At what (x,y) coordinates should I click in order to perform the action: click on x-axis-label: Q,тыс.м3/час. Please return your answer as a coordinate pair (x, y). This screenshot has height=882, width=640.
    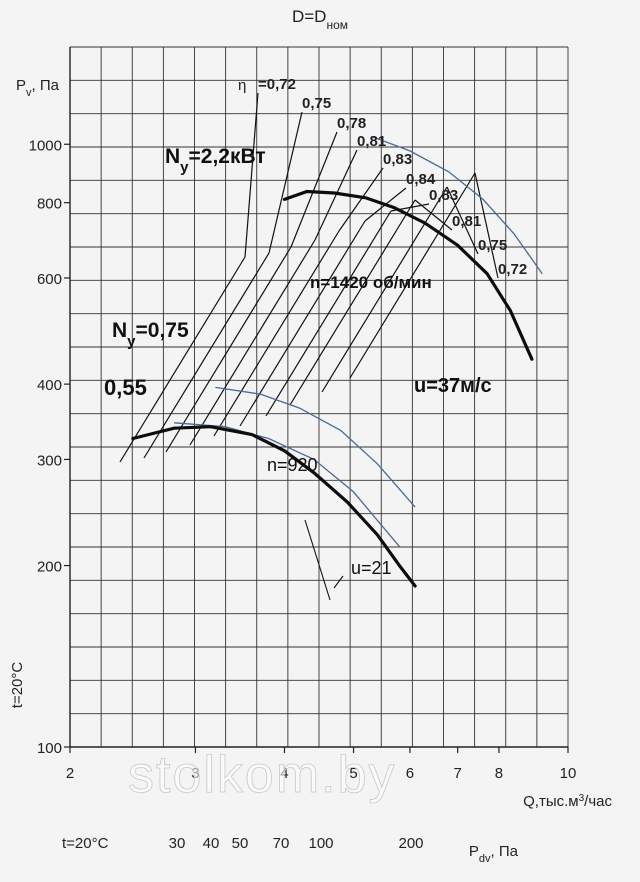
    Looking at the image, I should click on (567, 802).